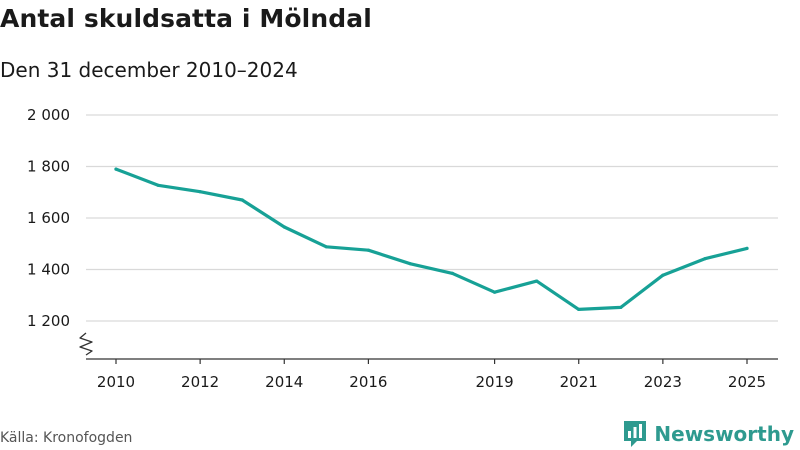 Image resolution: width=800 pixels, height=450 pixels. I want to click on newsworthy-logo: Newsworthy, so click(708, 434).